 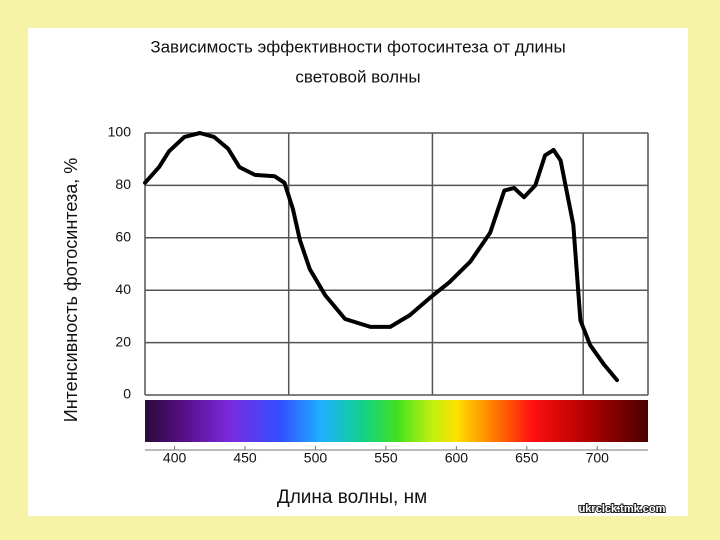 What do you see at coordinates (175, 458) in the screenshot?
I see `x-tick-label: 400` at bounding box center [175, 458].